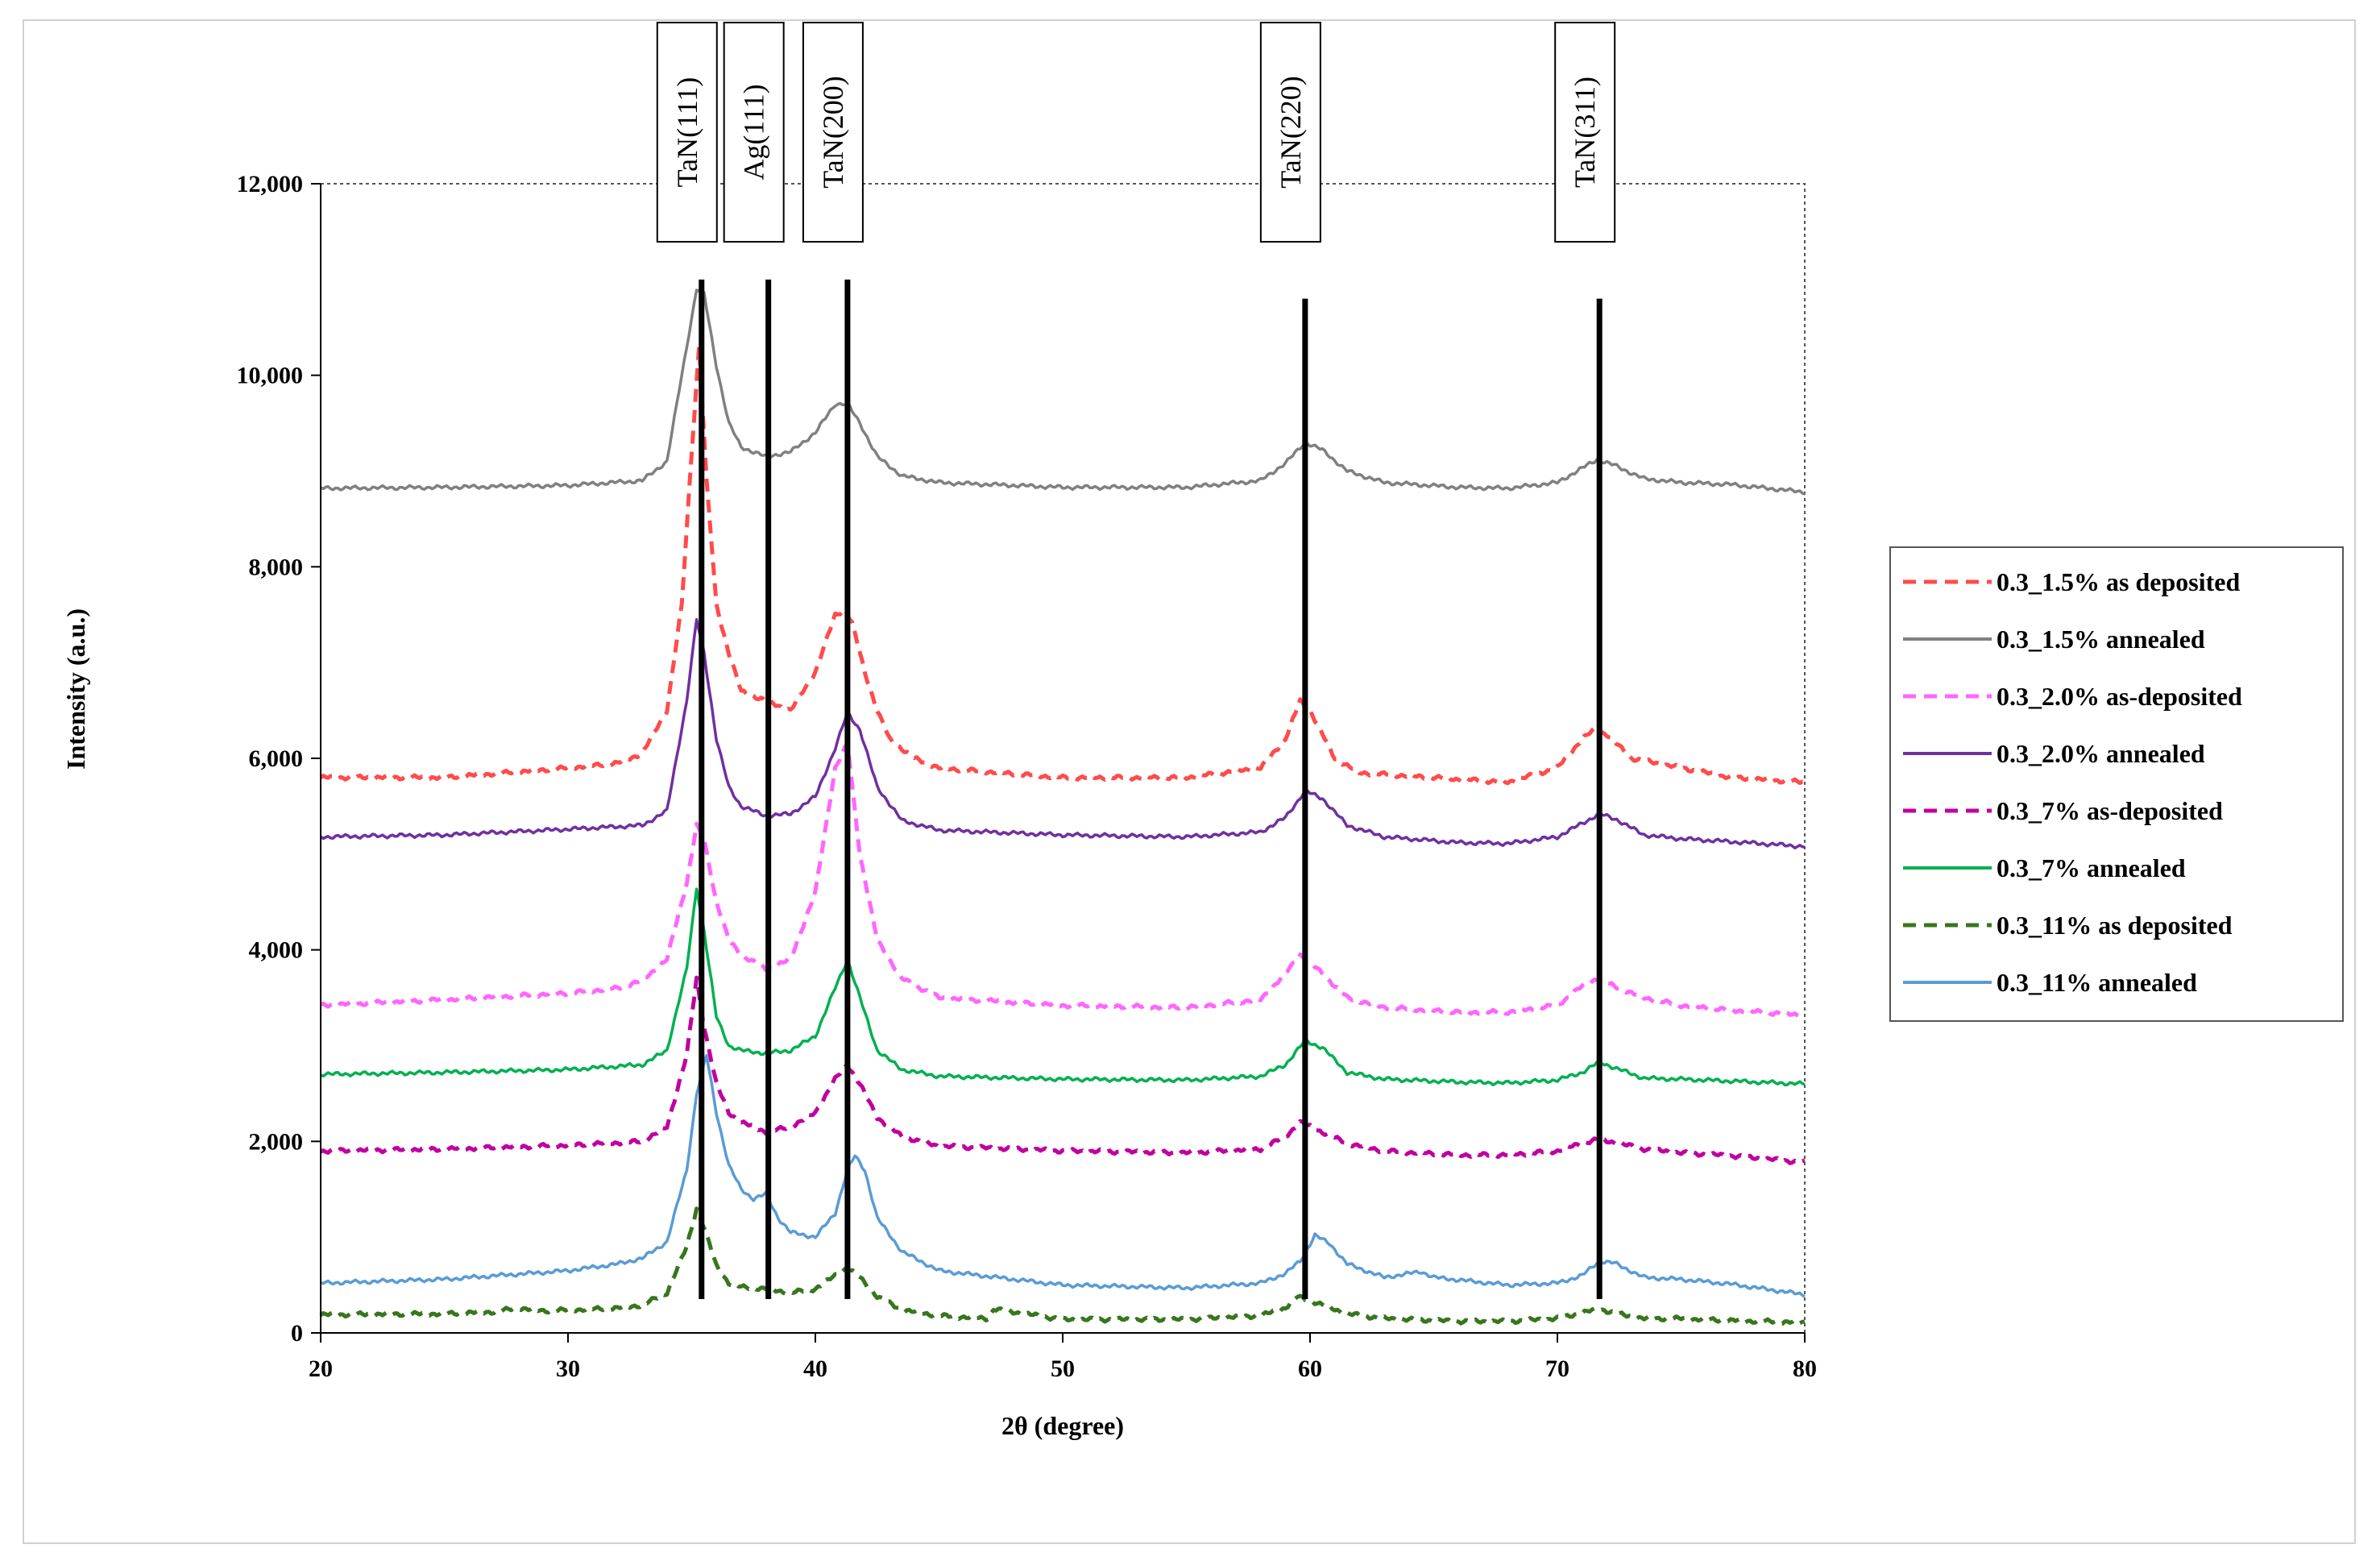 This screenshot has width=2380, height=1565. I want to click on reference-label: TaN(311), so click(1585, 132).